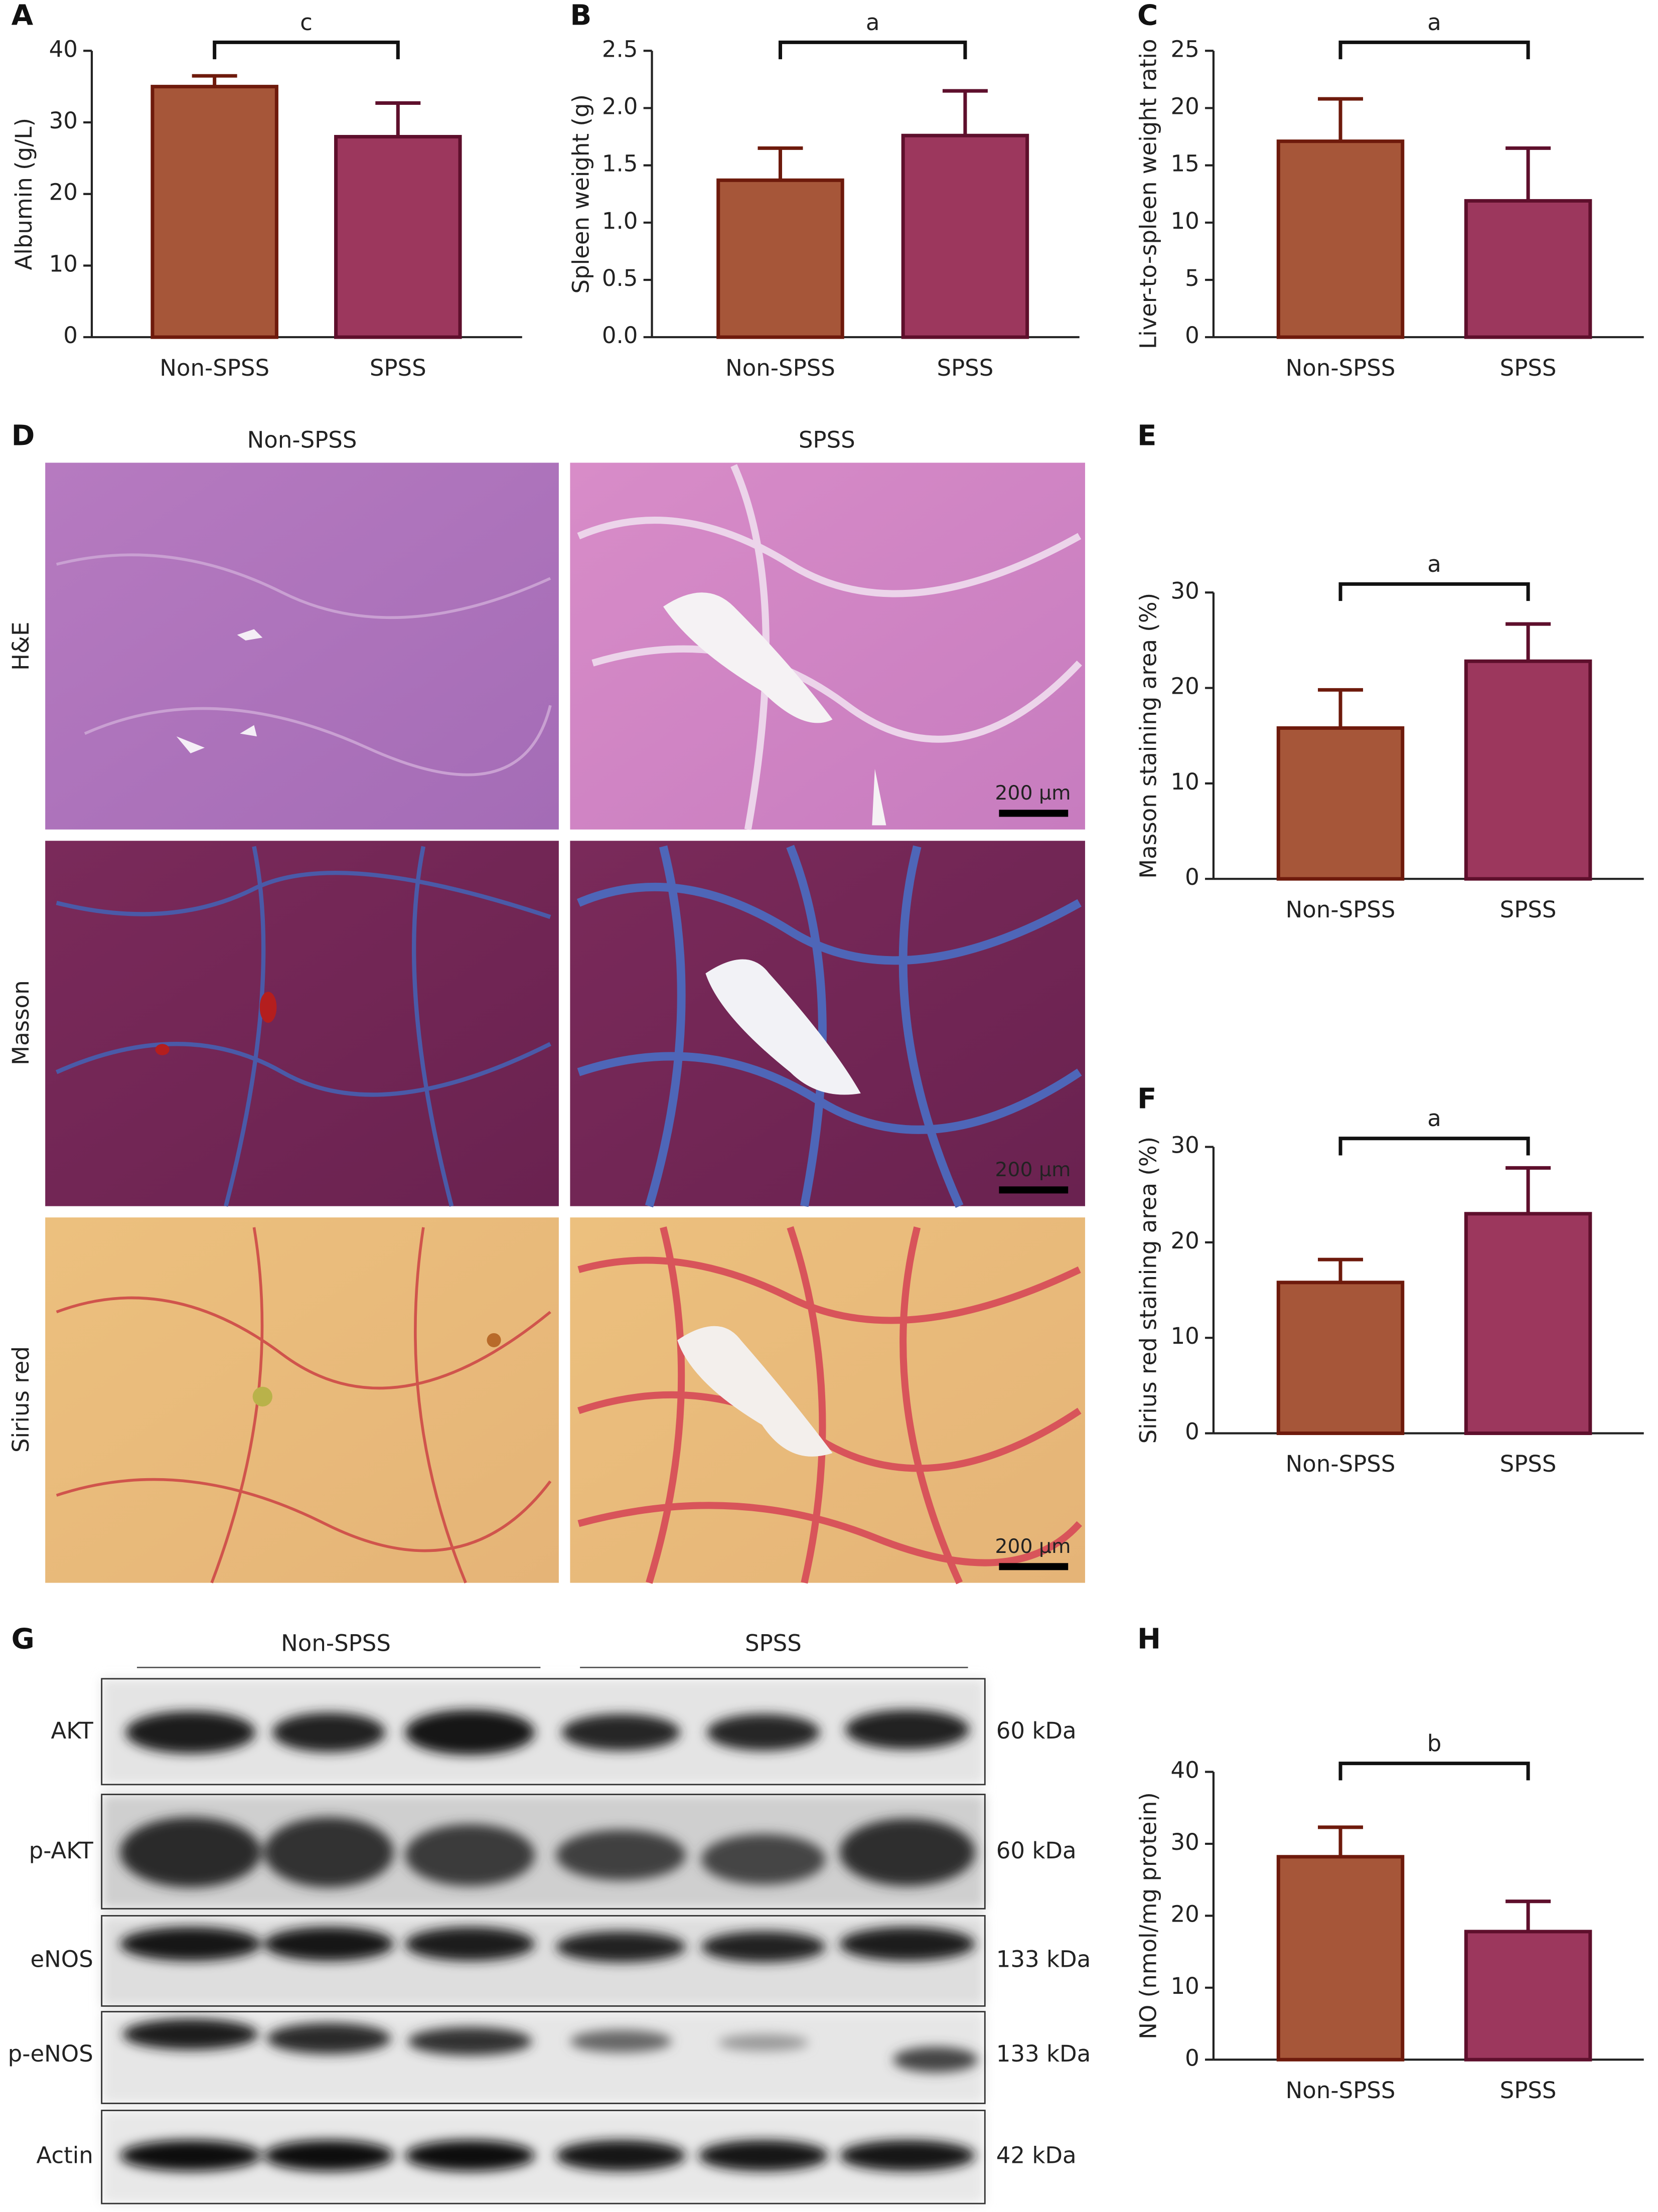 Image resolution: width=1658 pixels, height=2212 pixels. Describe the element at coordinates (336, 1643) in the screenshot. I see `group-label: Non-SPSS` at that location.